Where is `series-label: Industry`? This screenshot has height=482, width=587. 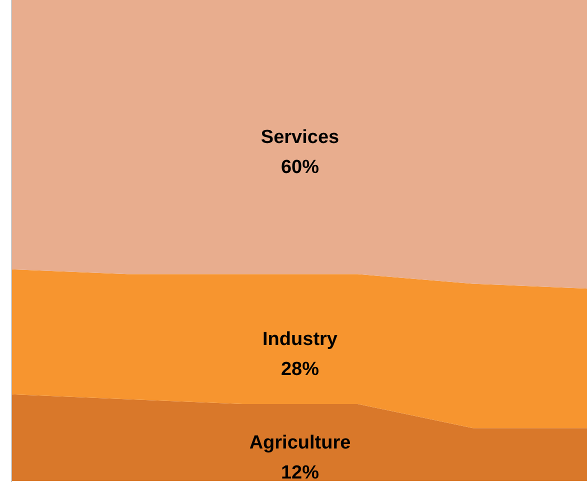
series-label: Industry is located at coordinates (300, 339).